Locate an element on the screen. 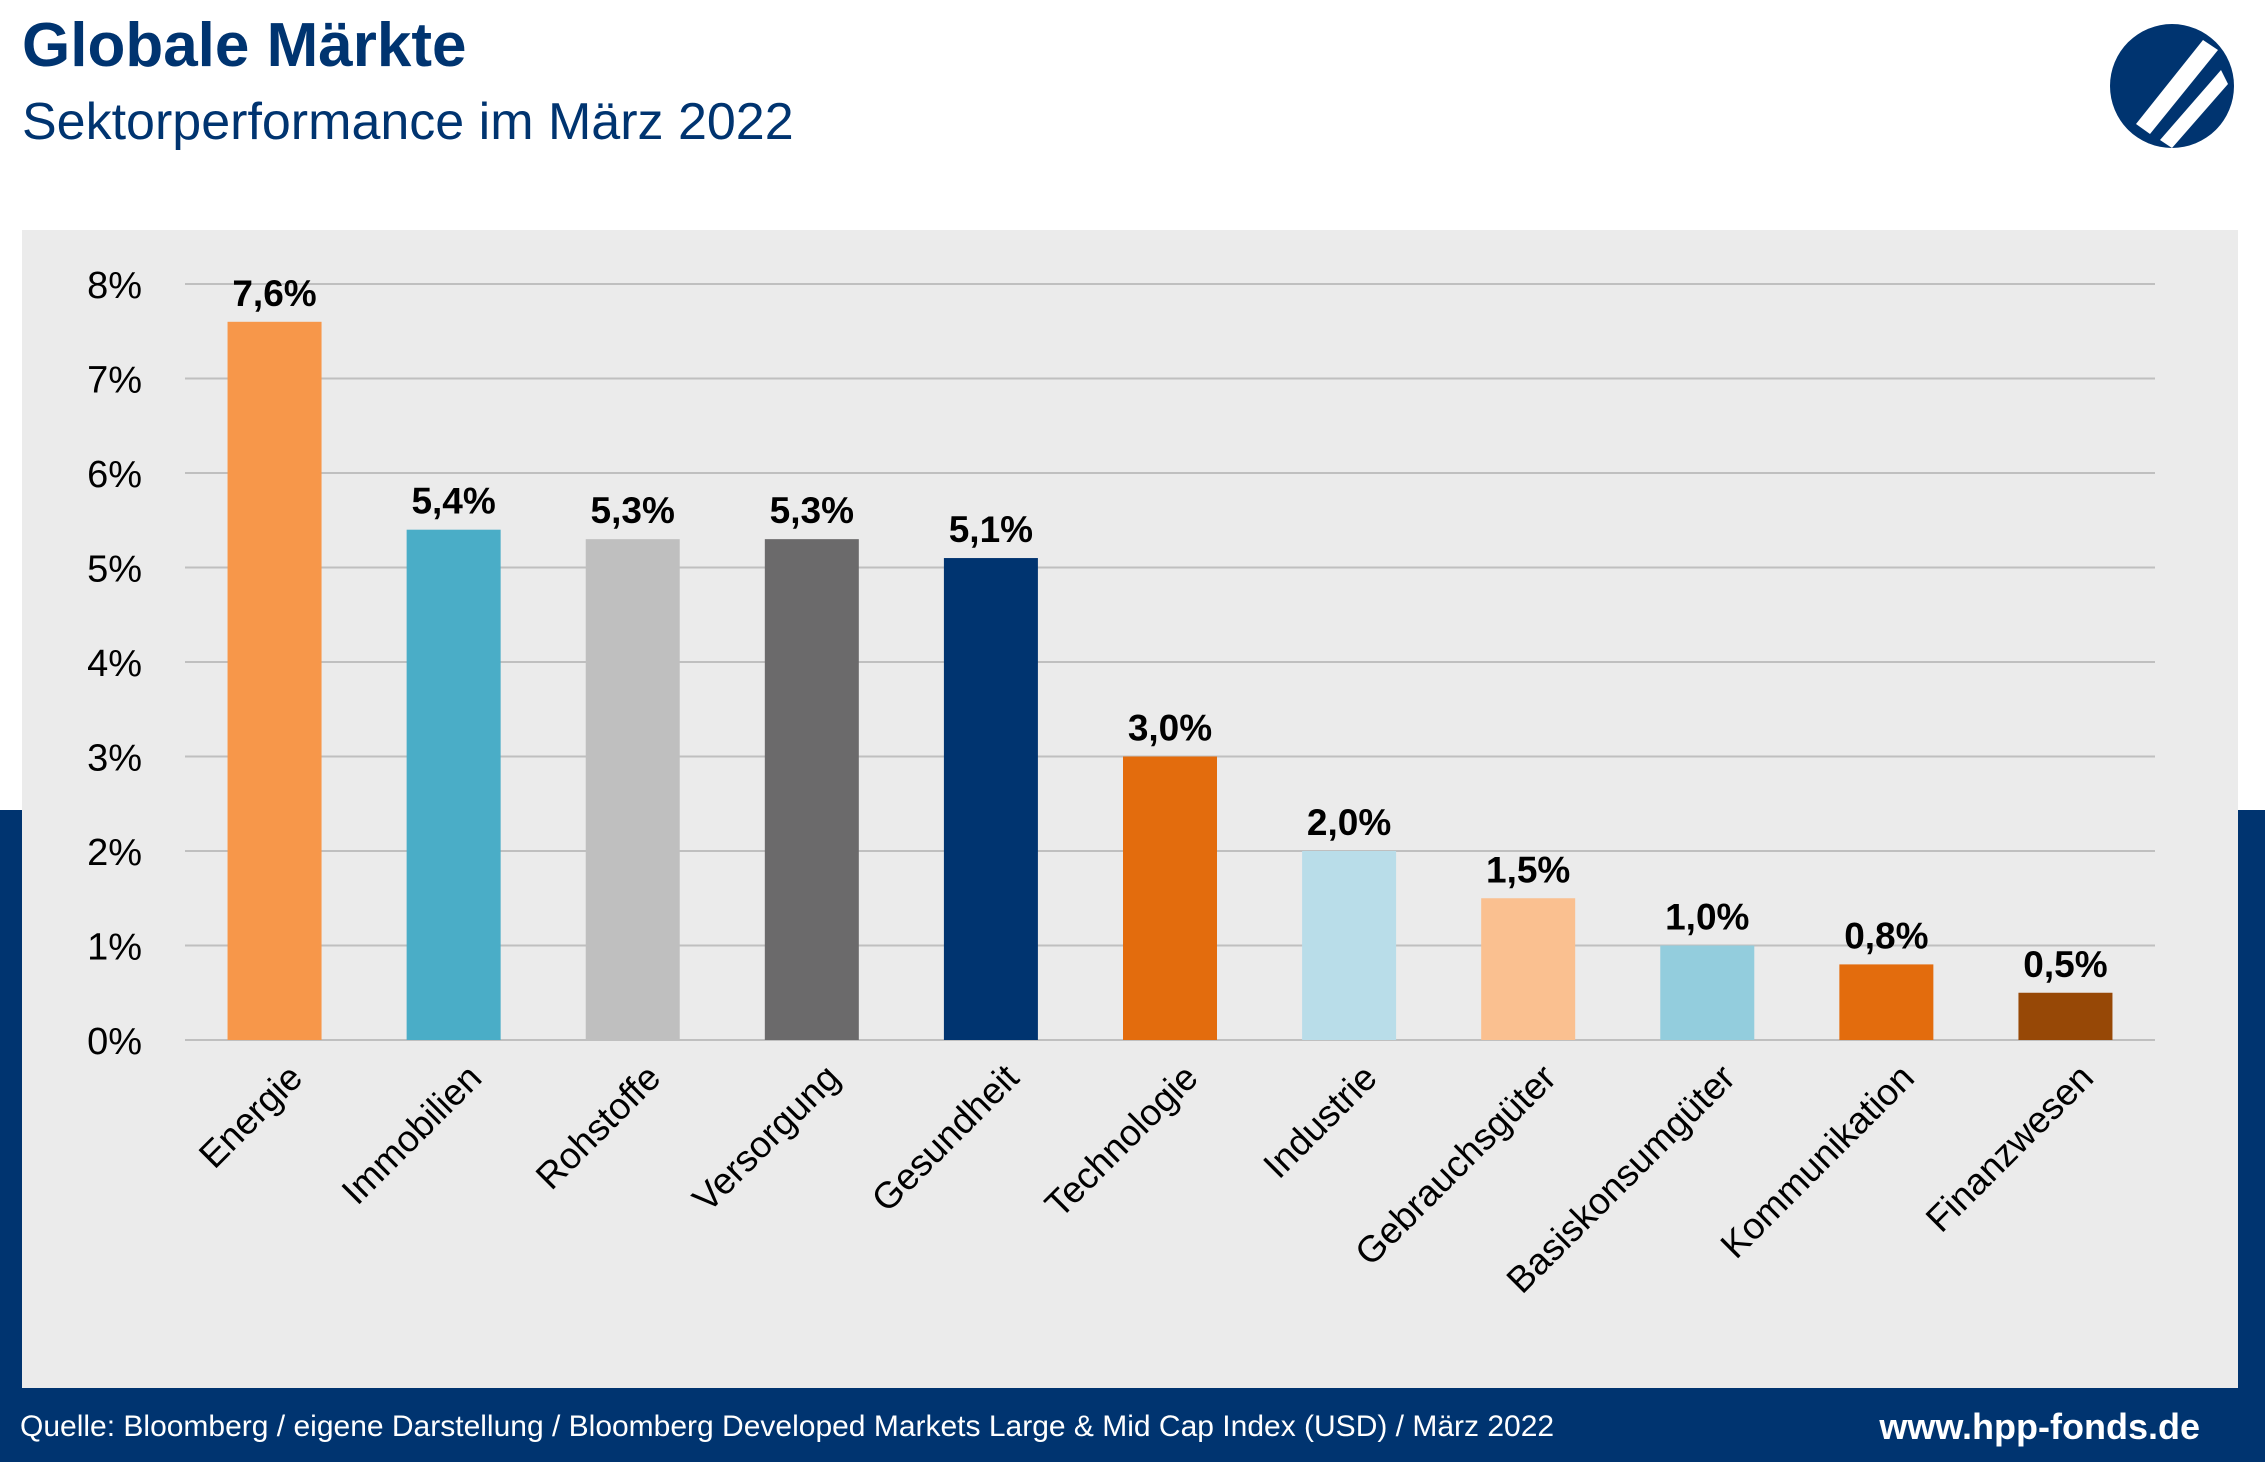 The width and height of the screenshot is (2265, 1462). data-label: 0,8% is located at coordinates (1886, 935).